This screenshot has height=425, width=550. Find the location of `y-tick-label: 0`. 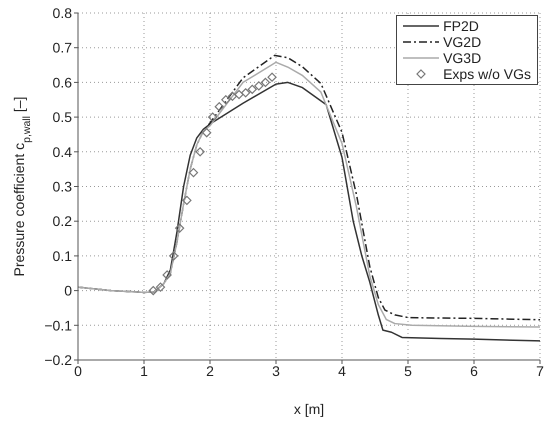

y-tick-label: 0 is located at coordinates (68, 290).